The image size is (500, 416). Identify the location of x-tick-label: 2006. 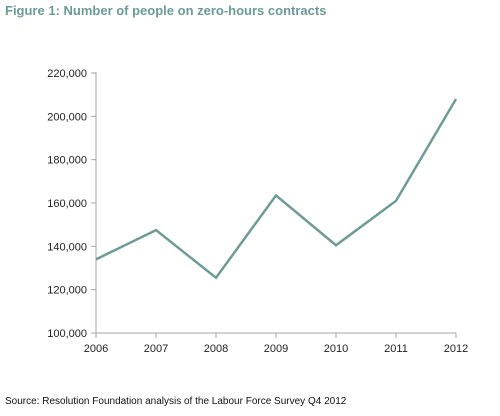
(96, 349).